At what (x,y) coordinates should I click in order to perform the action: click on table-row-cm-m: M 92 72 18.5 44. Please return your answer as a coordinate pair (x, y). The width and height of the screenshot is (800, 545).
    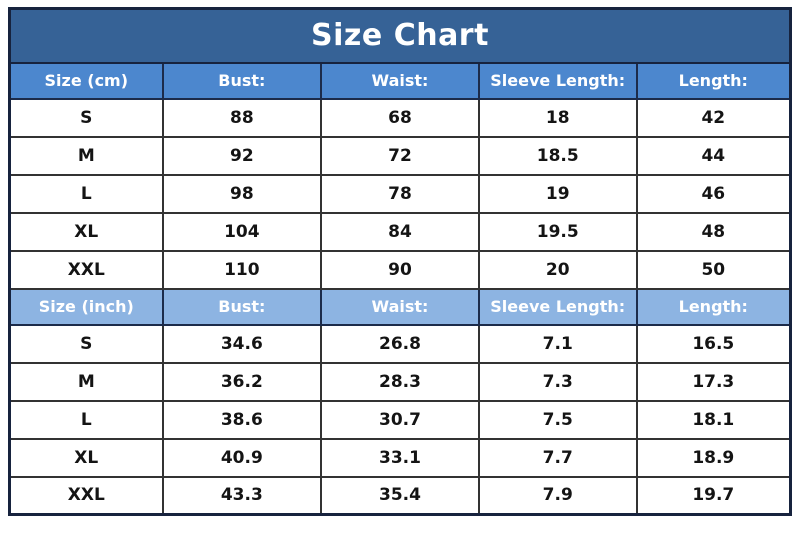
    Looking at the image, I should click on (400, 155).